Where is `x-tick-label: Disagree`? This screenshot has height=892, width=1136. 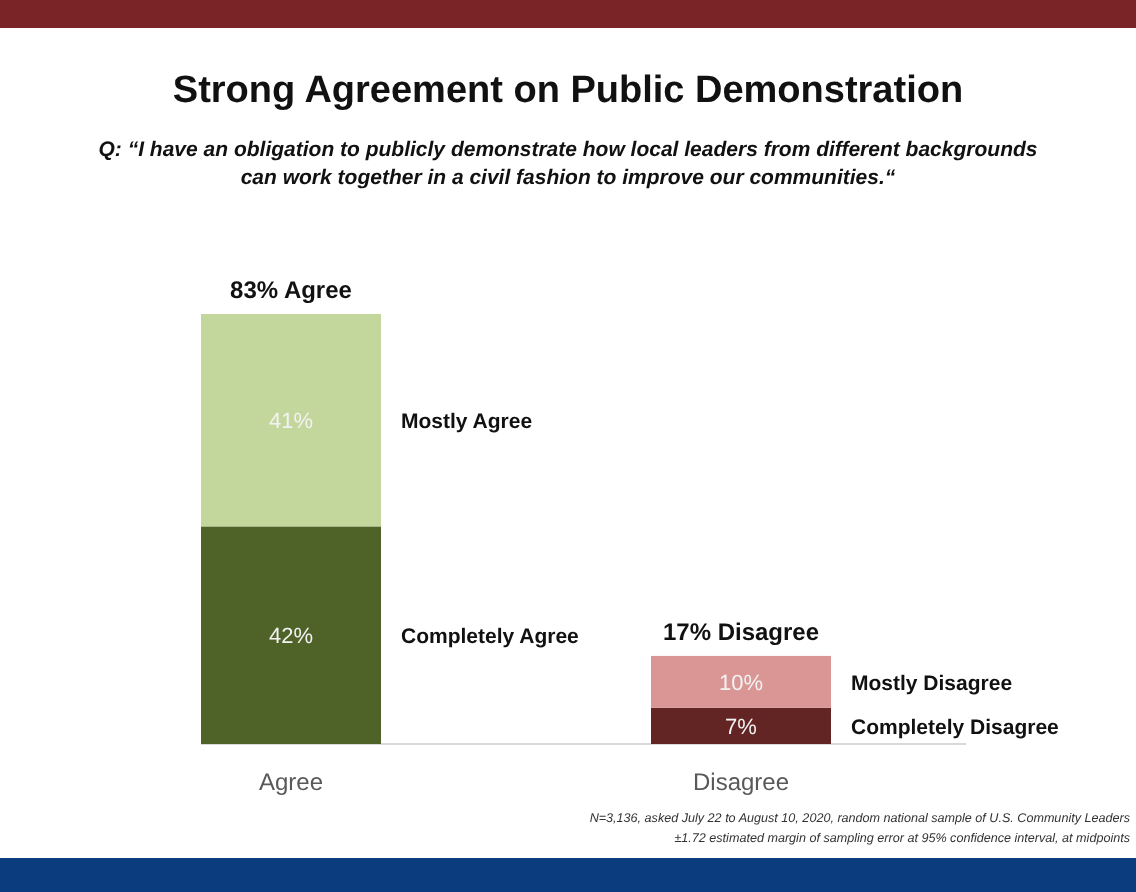 x-tick-label: Disagree is located at coordinates (741, 782).